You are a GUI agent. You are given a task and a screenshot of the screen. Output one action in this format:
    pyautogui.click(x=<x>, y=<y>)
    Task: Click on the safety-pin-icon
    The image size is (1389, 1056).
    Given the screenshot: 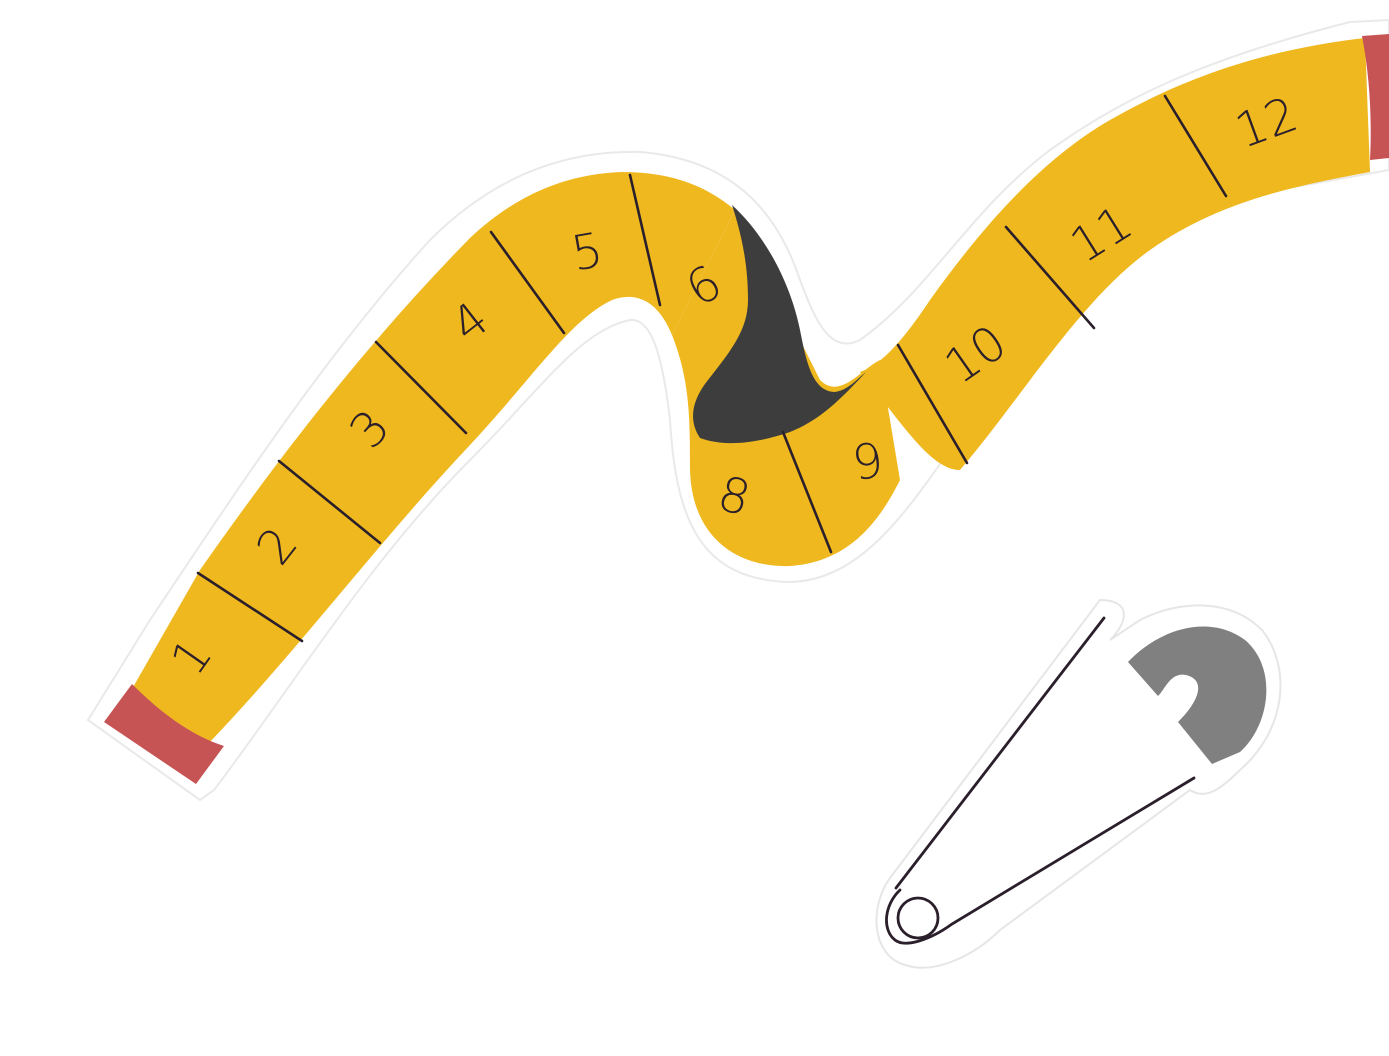 What is the action you would take?
    pyautogui.click(x=1078, y=783)
    